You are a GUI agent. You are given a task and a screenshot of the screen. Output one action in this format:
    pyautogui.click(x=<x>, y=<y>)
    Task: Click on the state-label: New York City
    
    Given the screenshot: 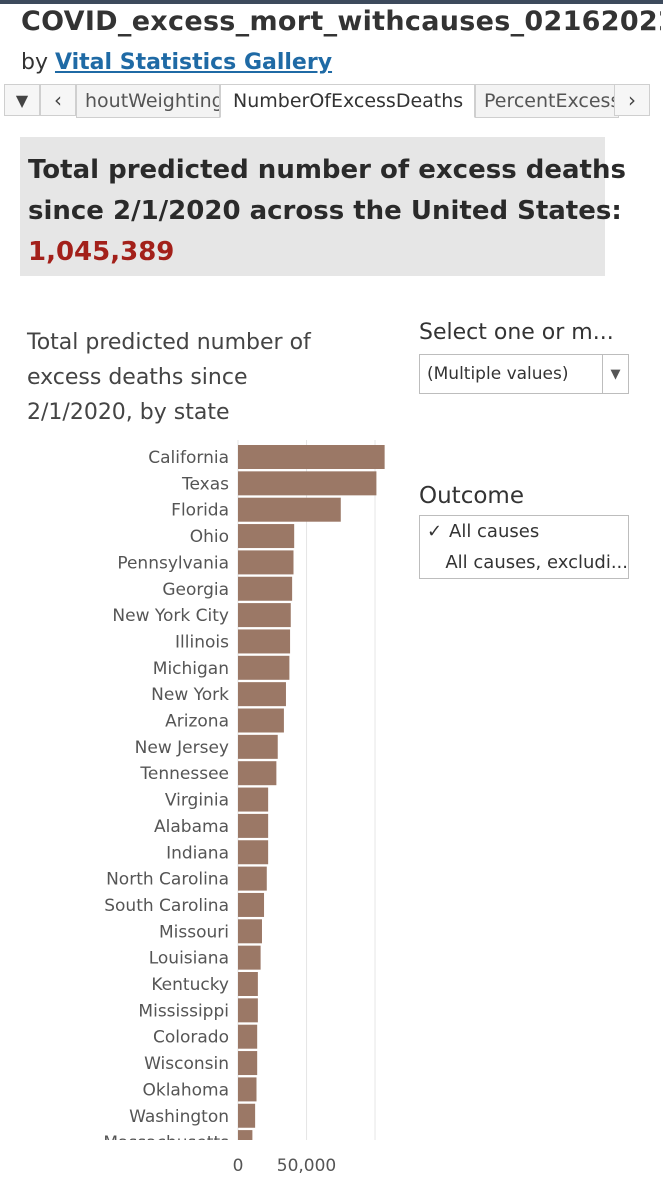 What is the action you would take?
    pyautogui.click(x=170, y=616)
    